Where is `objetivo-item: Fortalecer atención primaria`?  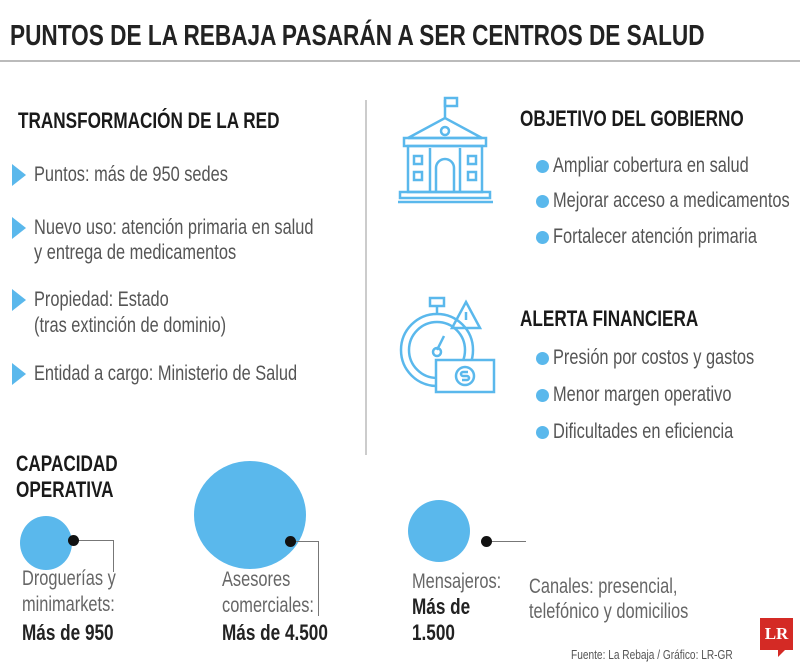
objetivo-item: Fortalecer atención primaria is located at coordinates (655, 236).